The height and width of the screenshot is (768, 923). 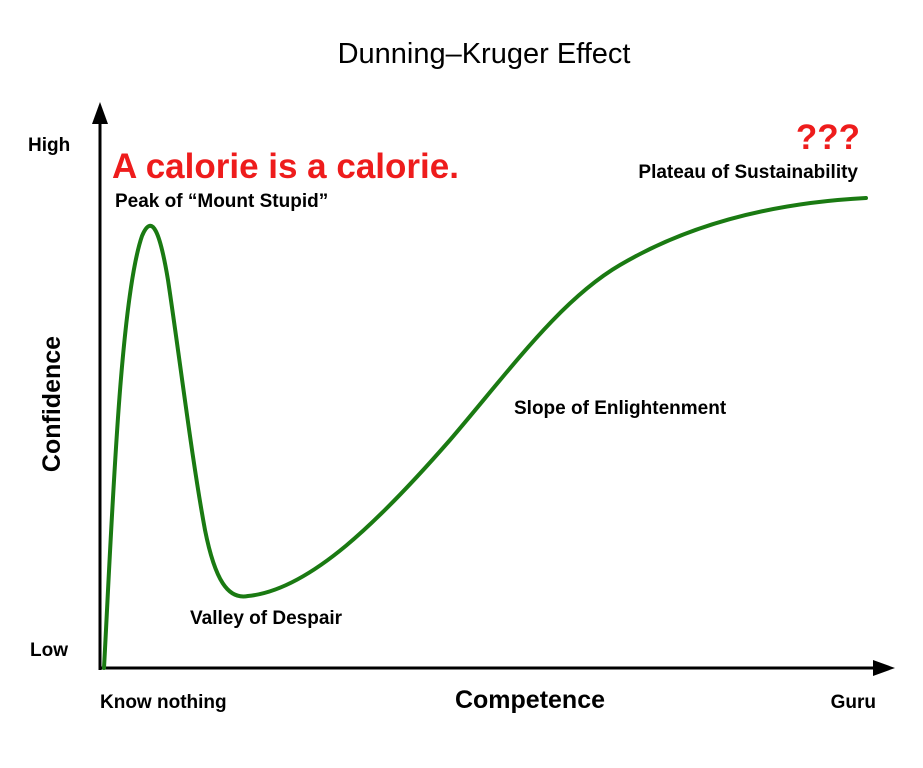 I want to click on x-axis, so click(x=497, y=668).